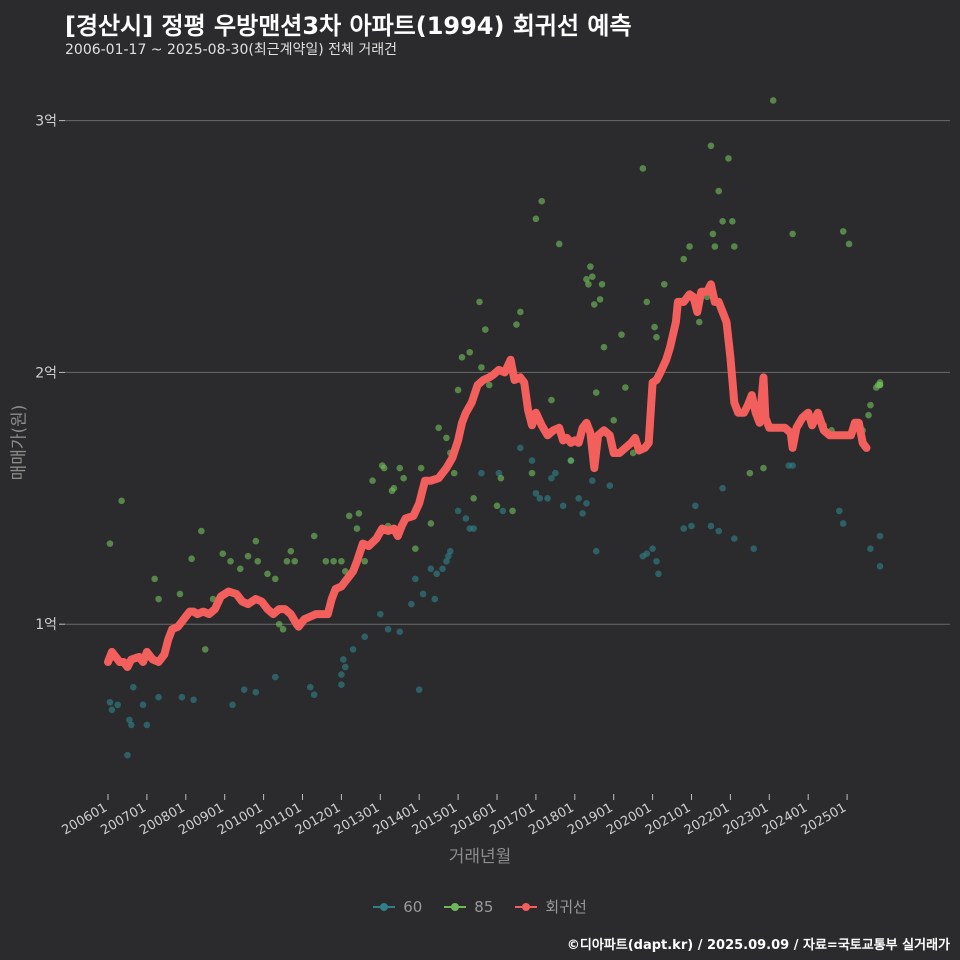  I want to click on x-axis-label: 거래년월, so click(480, 857).